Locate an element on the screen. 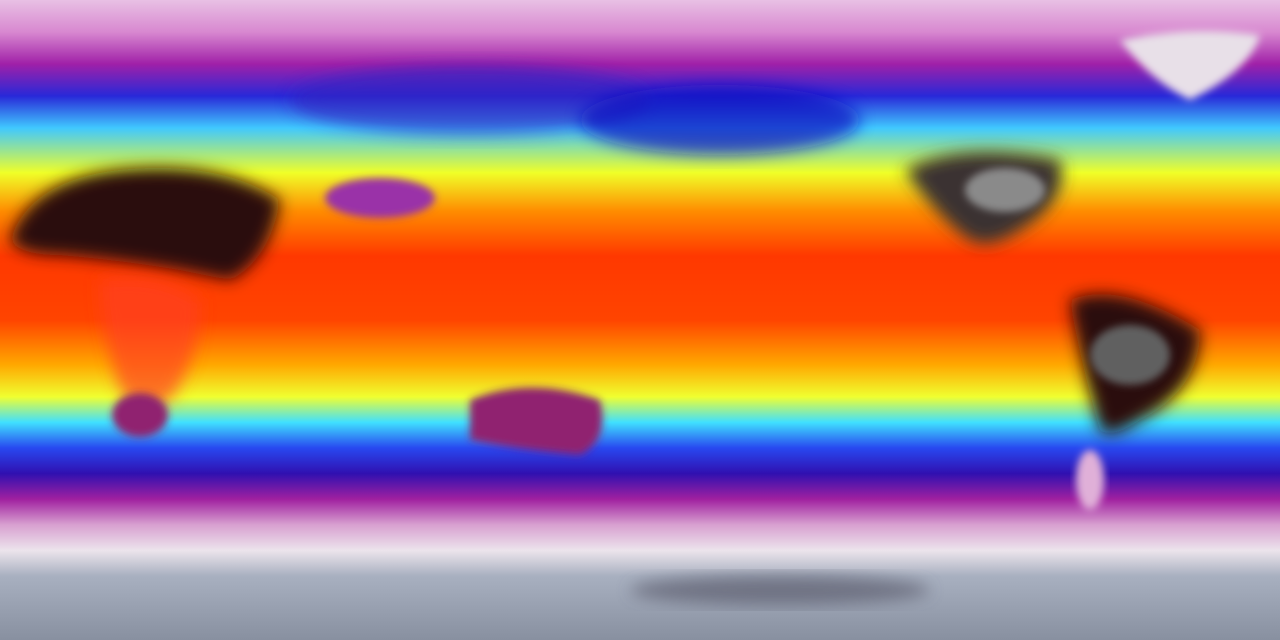 The width and height of the screenshot is (1280, 640). sahara-hot-zone is located at coordinates (145, 224).